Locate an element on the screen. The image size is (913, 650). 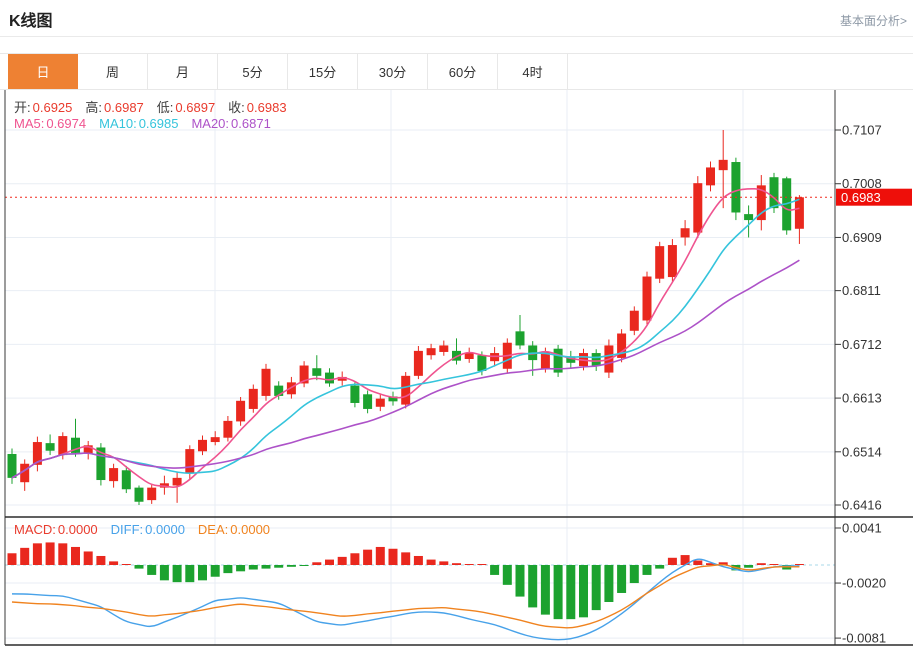
axis-label: 0.6416 is located at coordinates (862, 504).